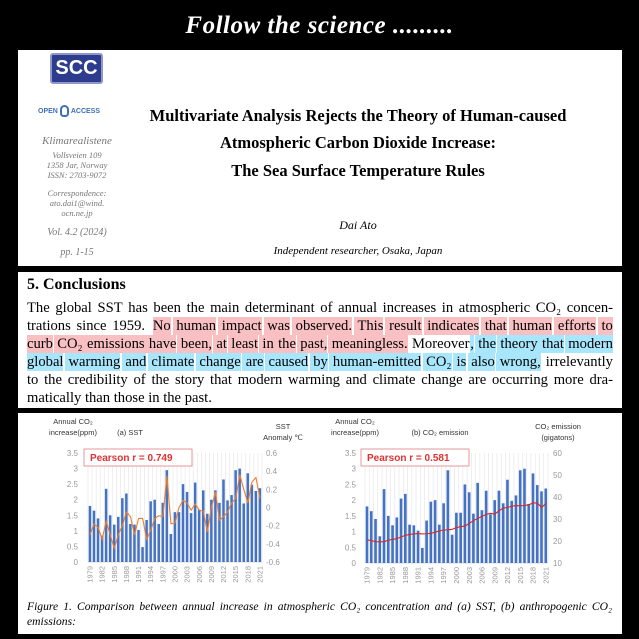  What do you see at coordinates (73, 515) in the screenshot?
I see `y-tick-label: 1.5` at bounding box center [73, 515].